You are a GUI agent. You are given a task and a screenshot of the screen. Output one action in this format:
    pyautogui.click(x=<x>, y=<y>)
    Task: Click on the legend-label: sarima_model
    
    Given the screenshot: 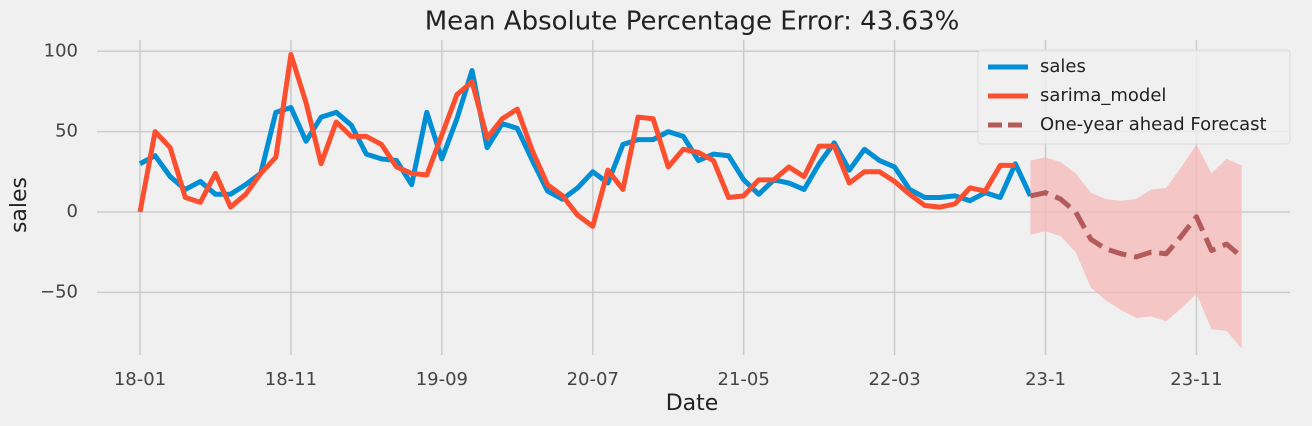 What is the action you would take?
    pyautogui.click(x=1103, y=95)
    